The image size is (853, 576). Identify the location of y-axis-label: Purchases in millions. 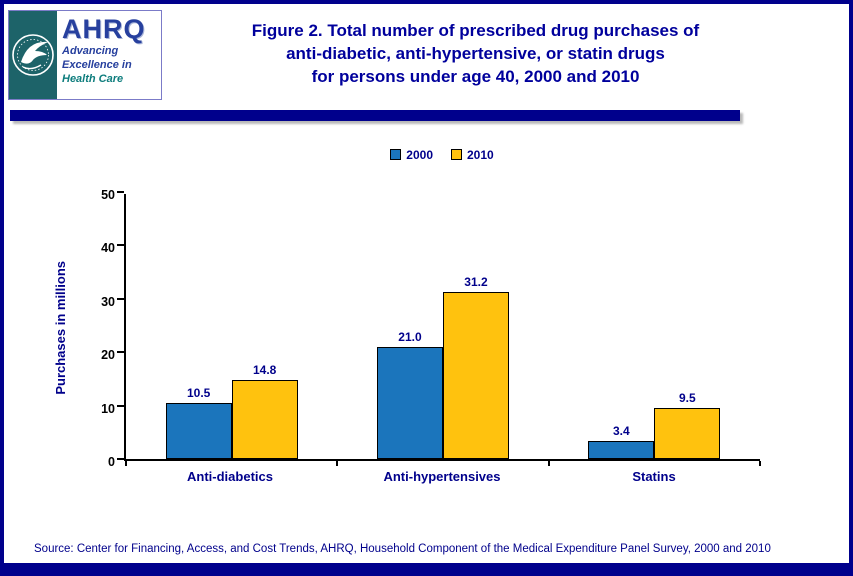
(60, 327).